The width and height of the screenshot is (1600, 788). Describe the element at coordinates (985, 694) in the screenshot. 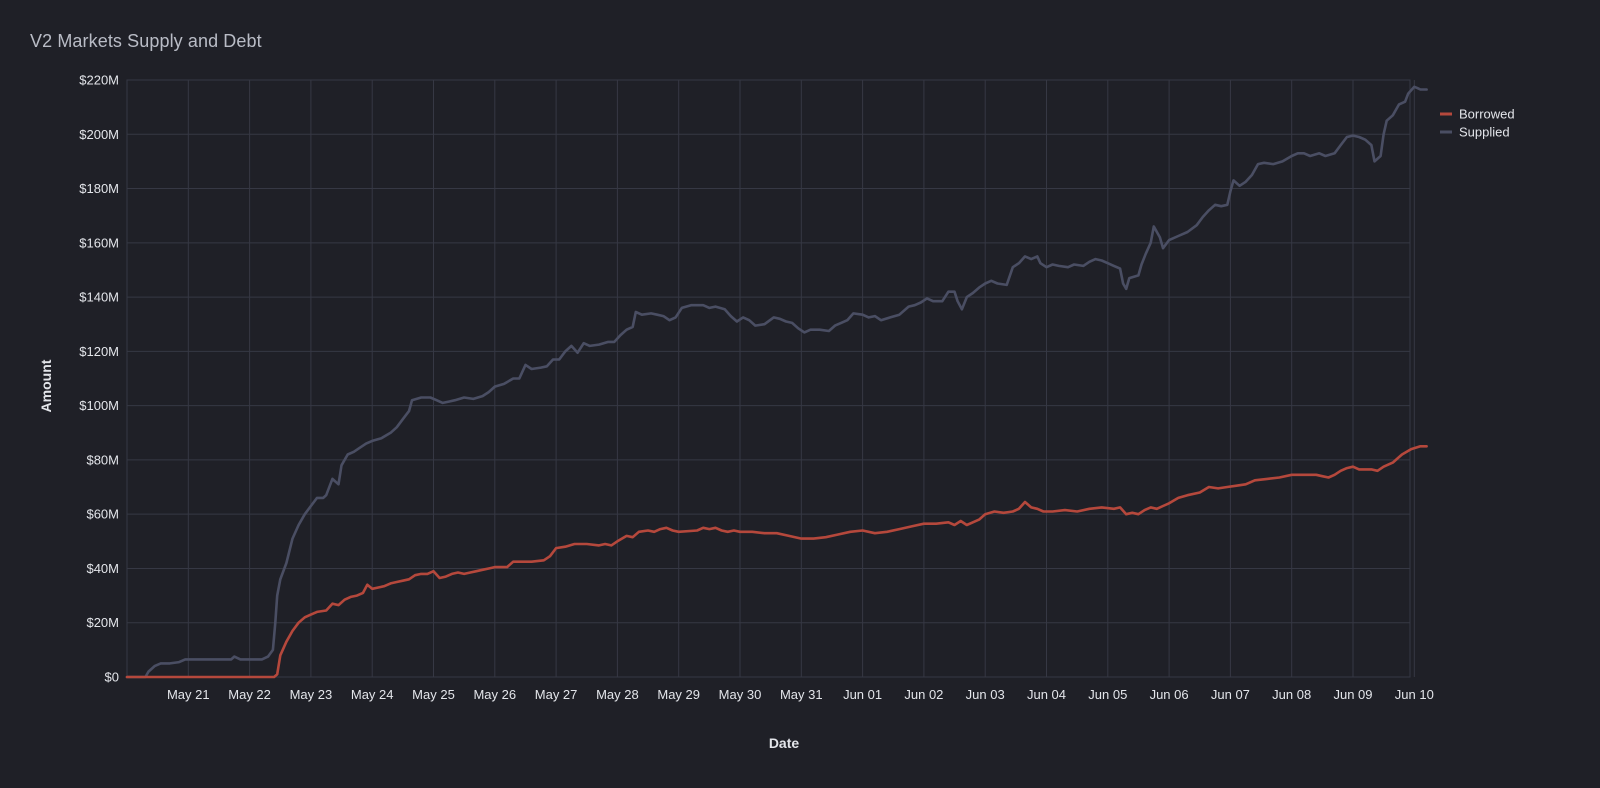

I see `x-tick-label: Jun 03` at that location.